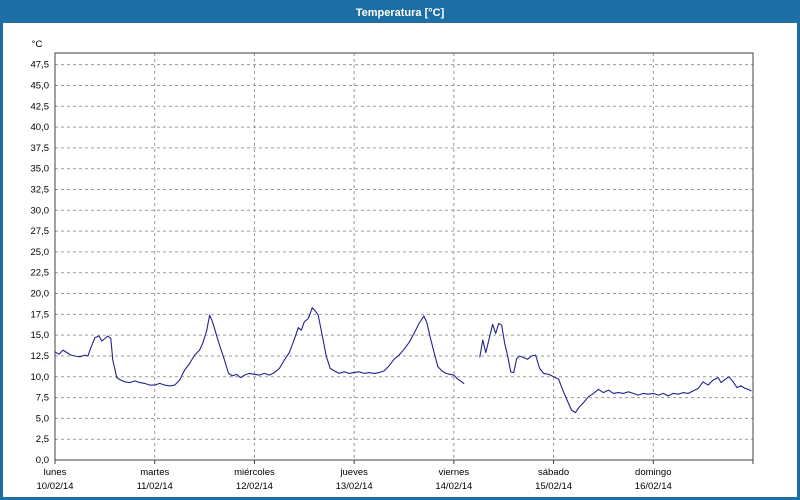 This screenshot has height=500, width=800. What do you see at coordinates (40, 231) in the screenshot?
I see `svg-text: 27,5` at bounding box center [40, 231].